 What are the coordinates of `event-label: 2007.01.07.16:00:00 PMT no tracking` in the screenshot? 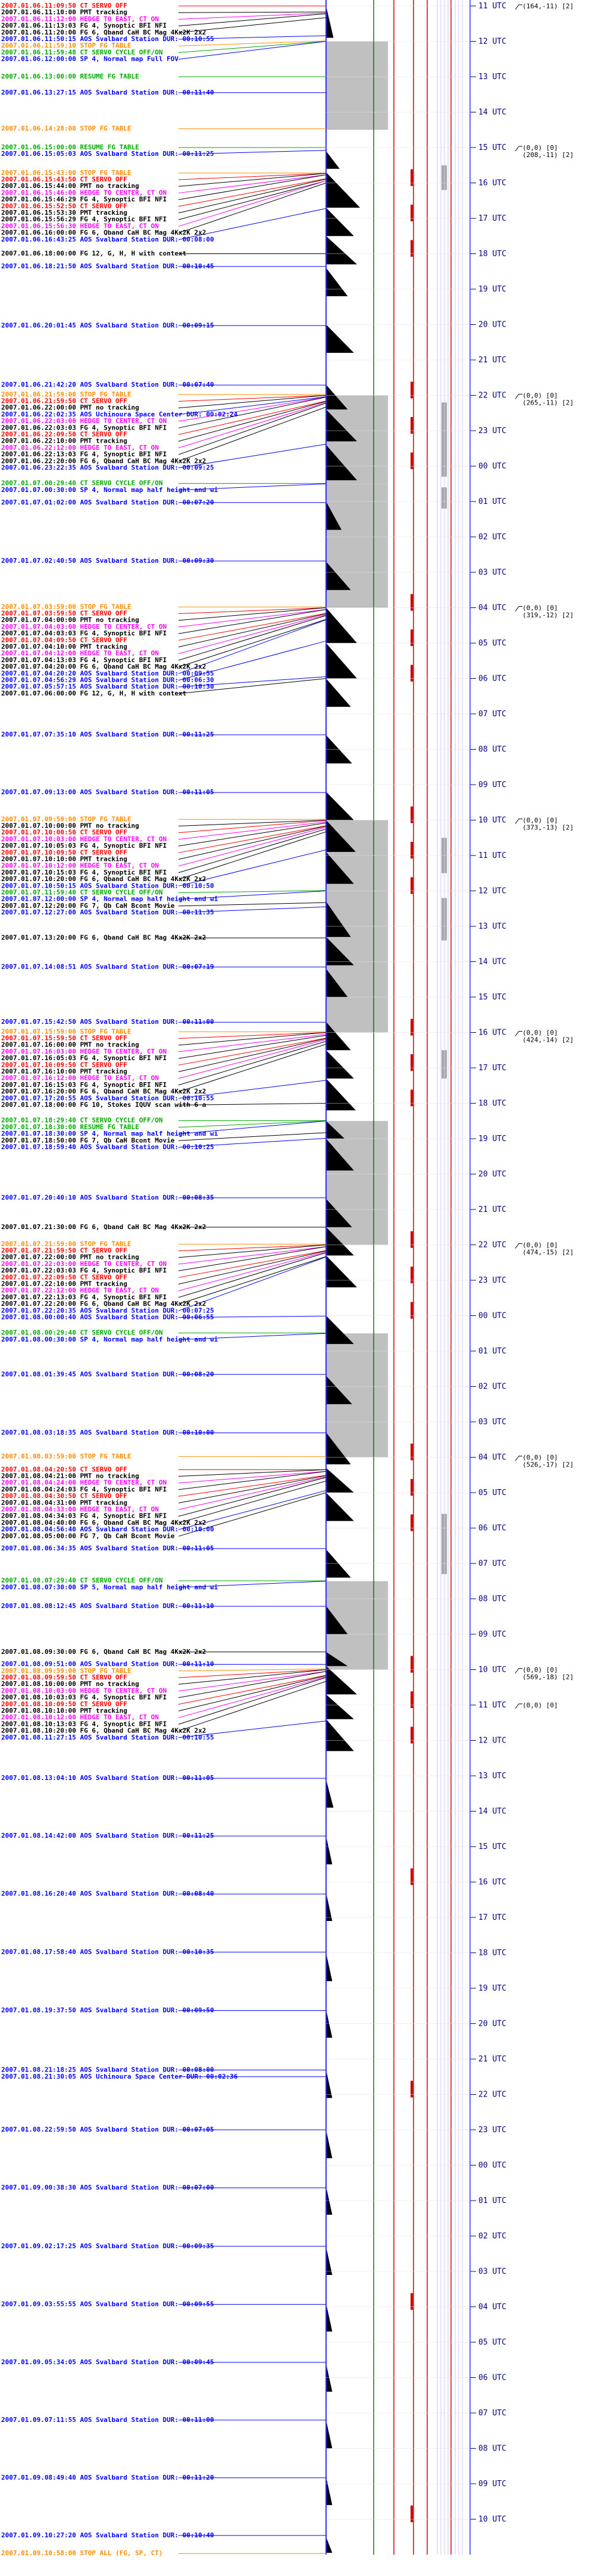 It's located at (70, 1045).